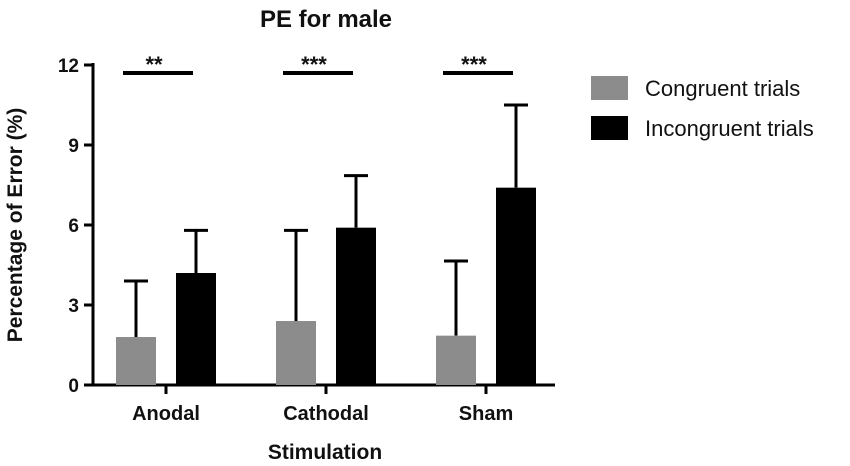 The height and width of the screenshot is (466, 850). I want to click on significance-marker: **, so click(154, 64).